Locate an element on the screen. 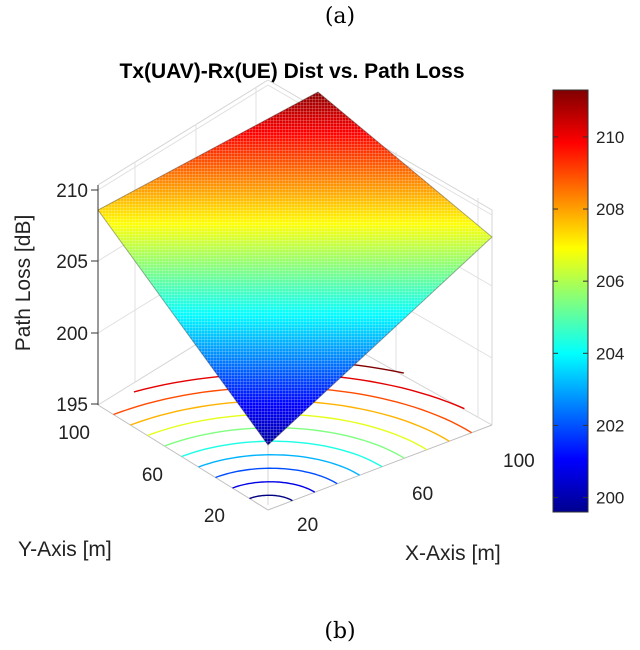 Image resolution: width=640 pixels, height=650 pixels. caption-a: (a) is located at coordinates (340, 16).